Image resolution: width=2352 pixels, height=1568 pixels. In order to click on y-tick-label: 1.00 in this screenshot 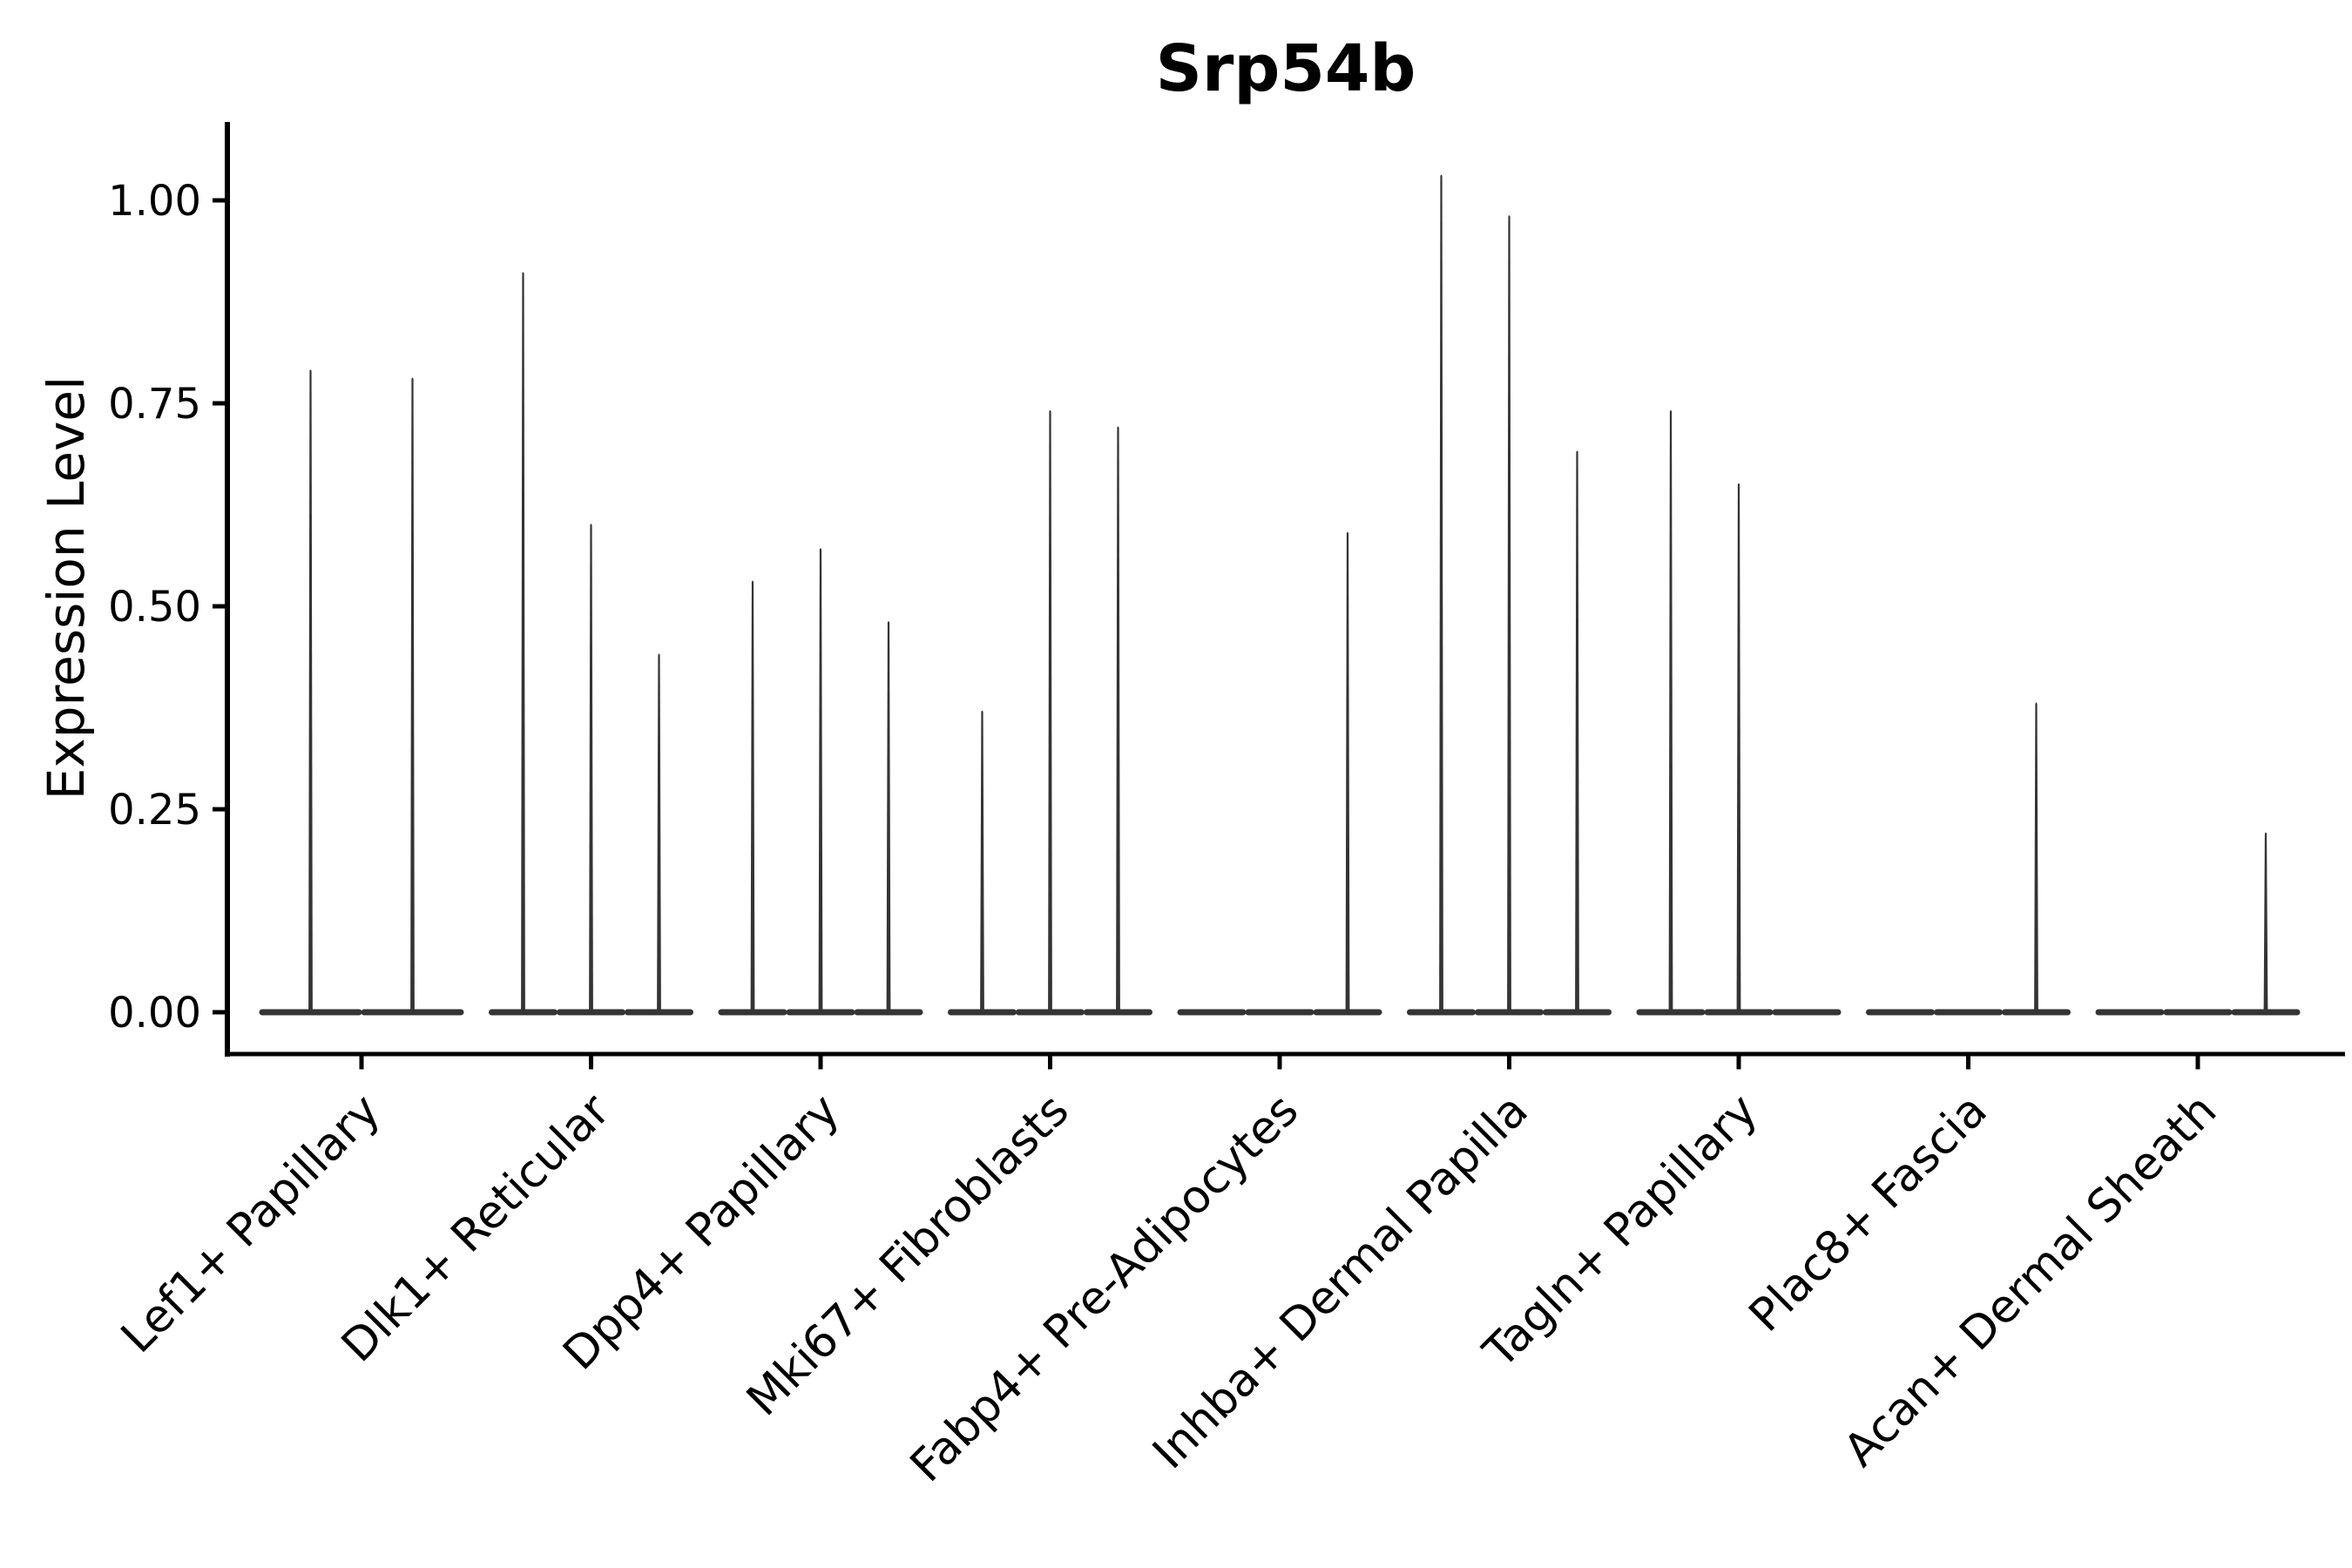, I will do `click(154, 201)`.